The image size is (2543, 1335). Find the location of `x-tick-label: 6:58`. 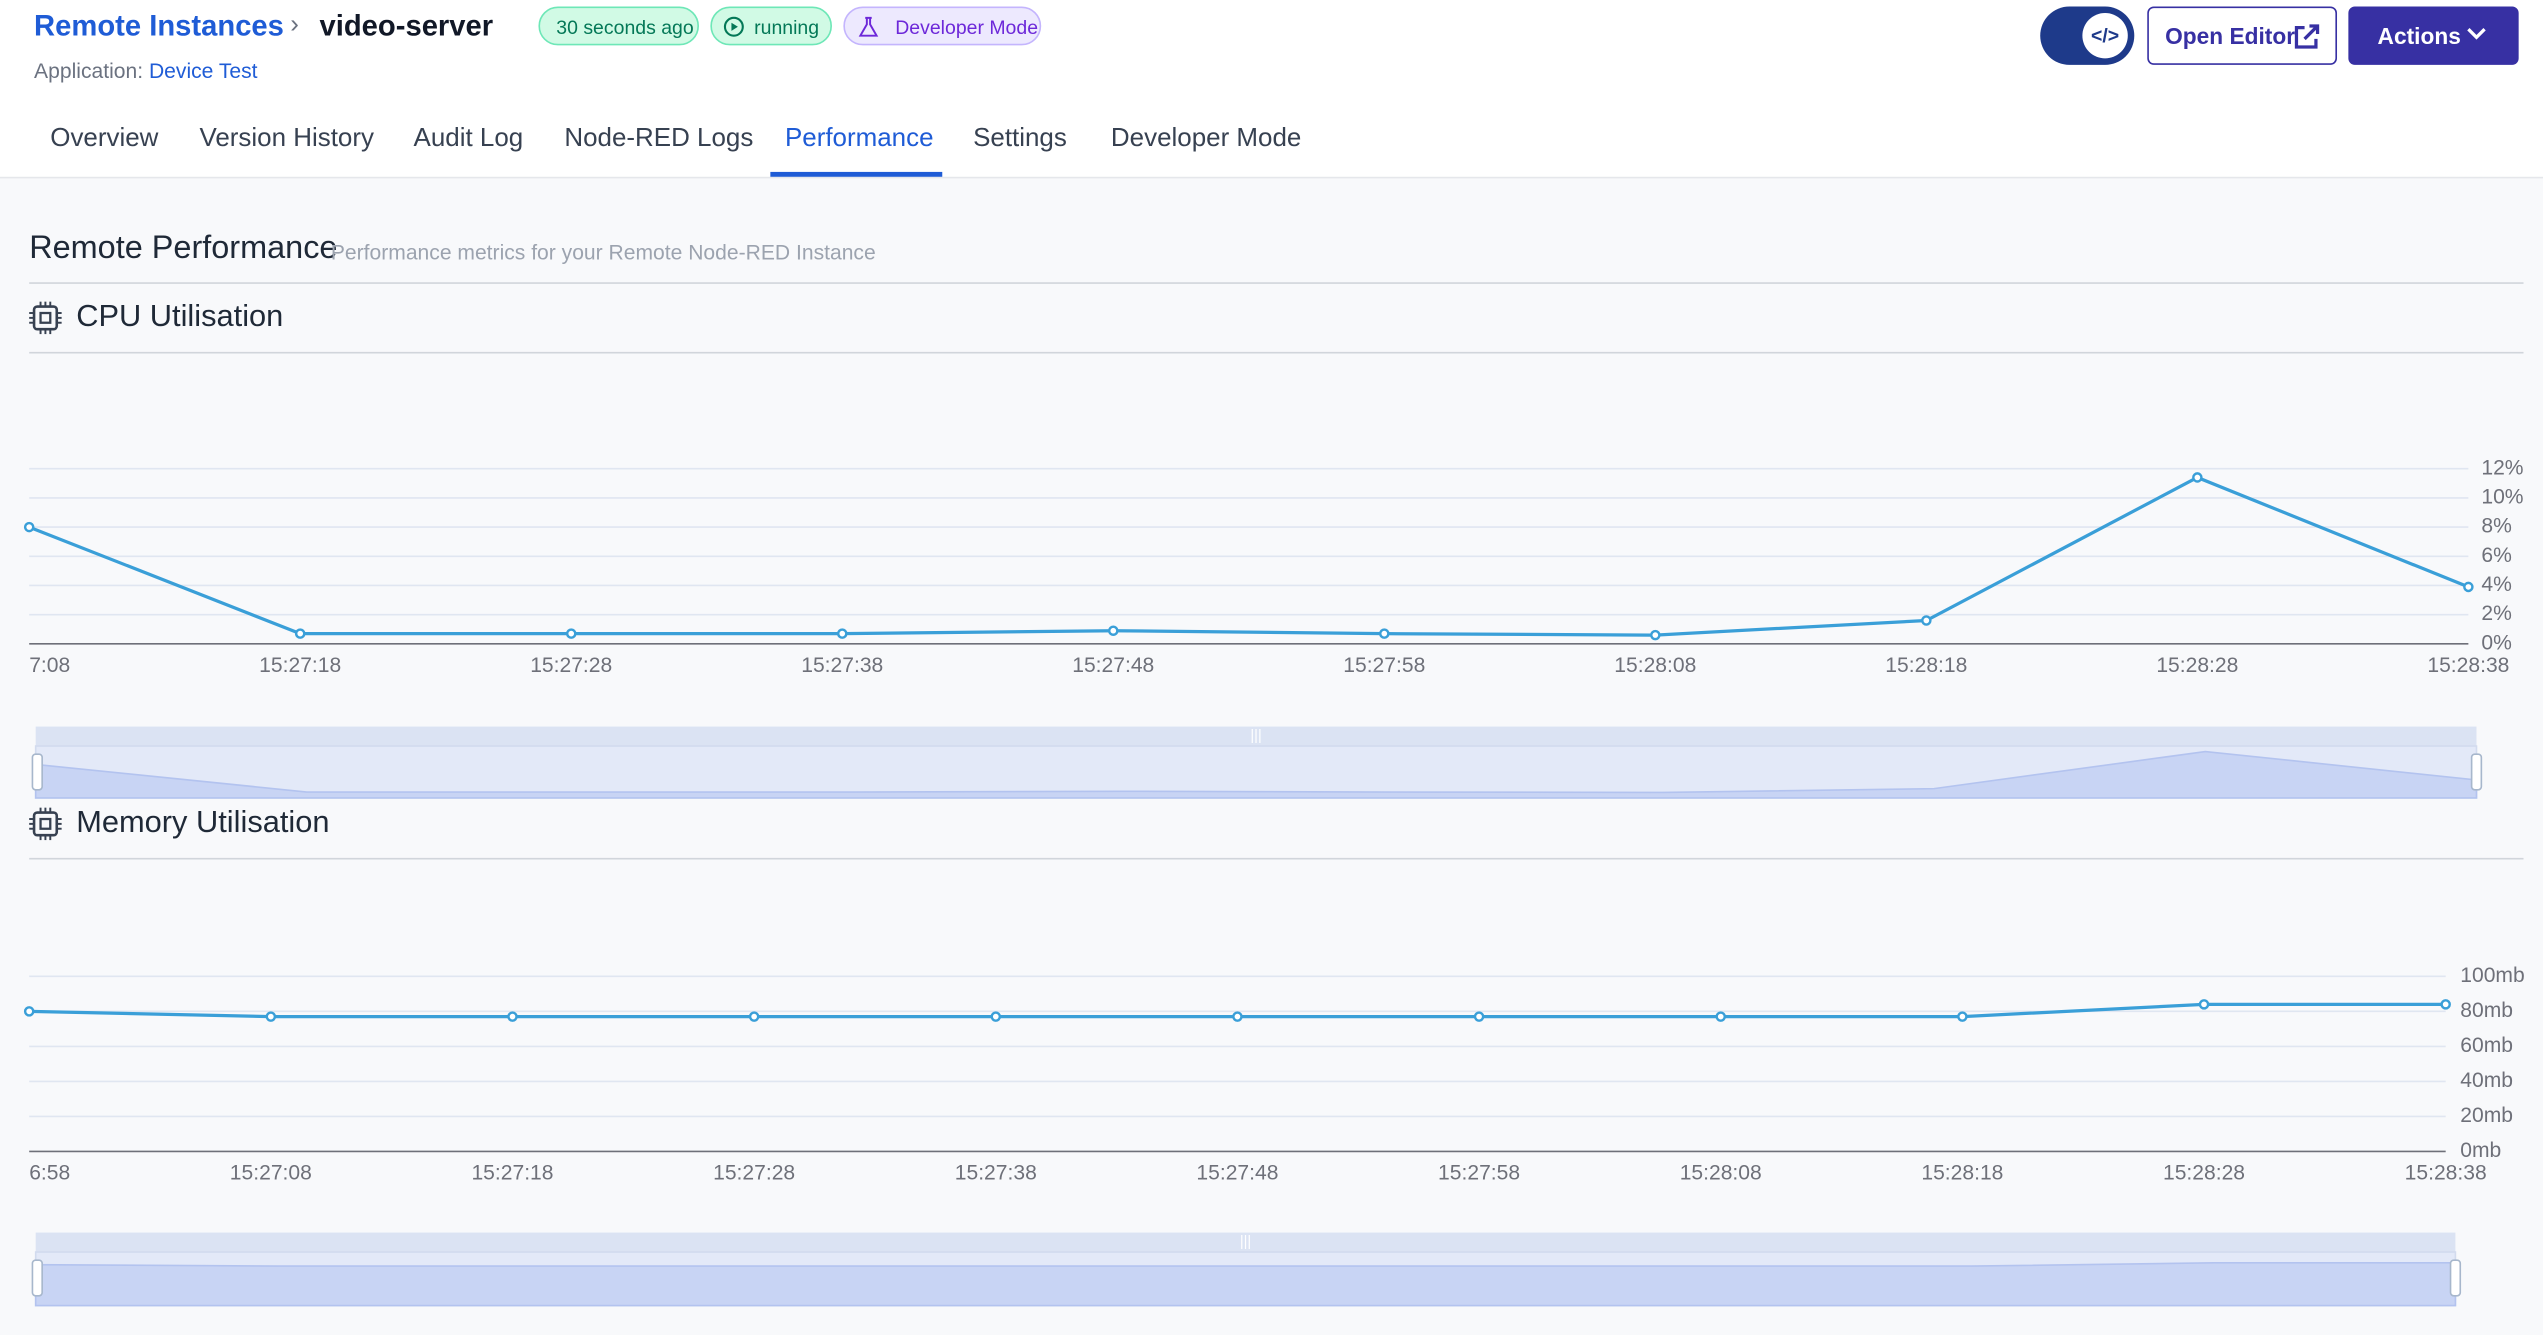

x-tick-label: 6:58 is located at coordinates (49, 1173).